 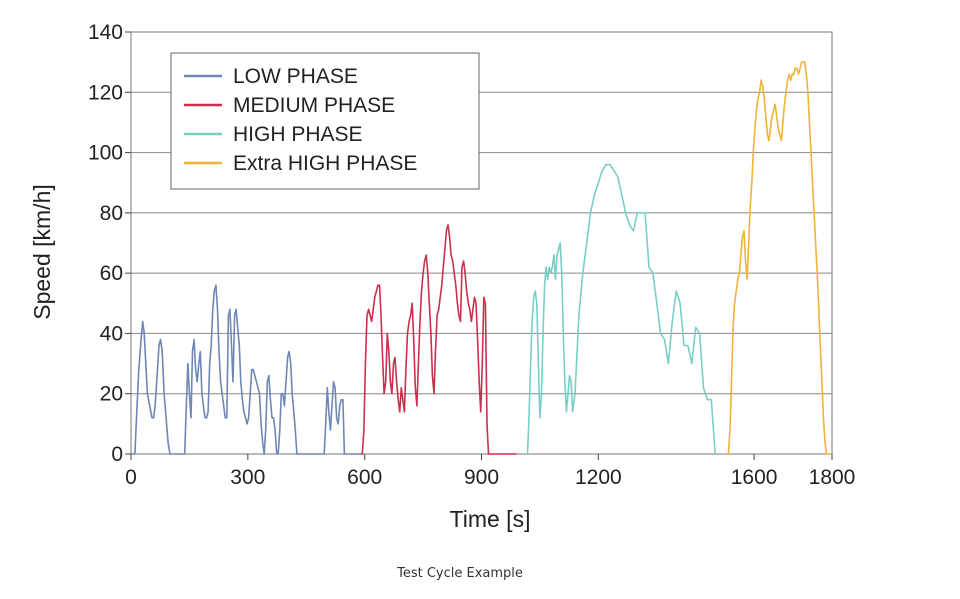 What do you see at coordinates (105, 153) in the screenshot?
I see `y-tick-label: 100` at bounding box center [105, 153].